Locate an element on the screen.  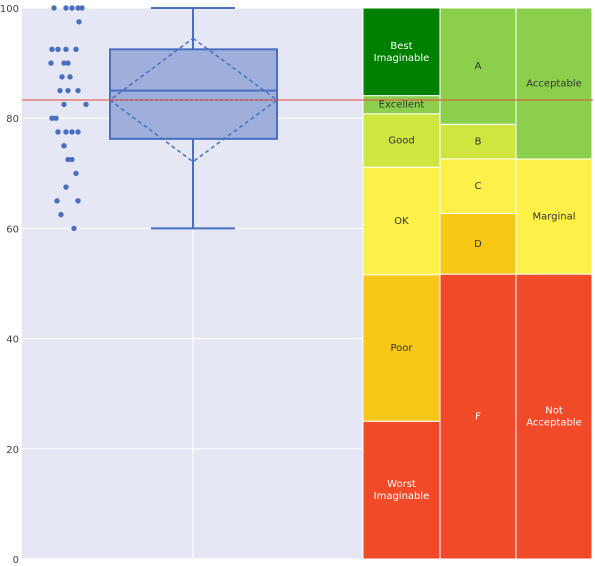
band-label: B is located at coordinates (478, 142).